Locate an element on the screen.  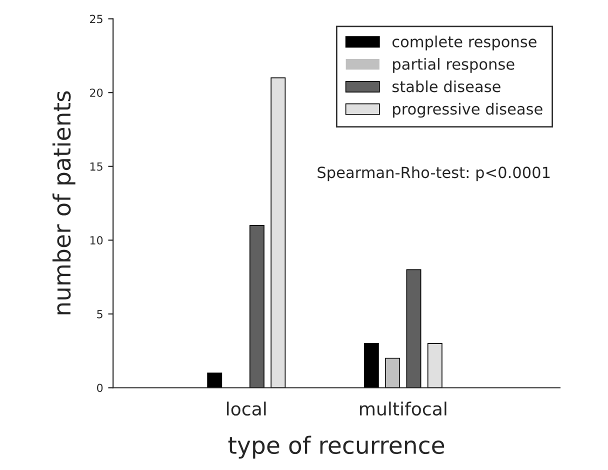
y-tick-label: 25 is located at coordinates (96, 19).